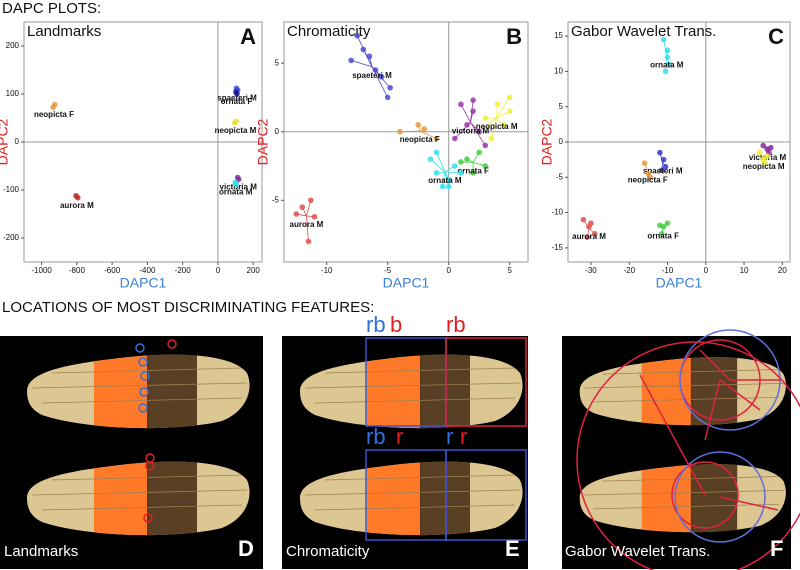 The height and width of the screenshot is (570, 800). I want to click on group-label: ornata F, so click(663, 235).